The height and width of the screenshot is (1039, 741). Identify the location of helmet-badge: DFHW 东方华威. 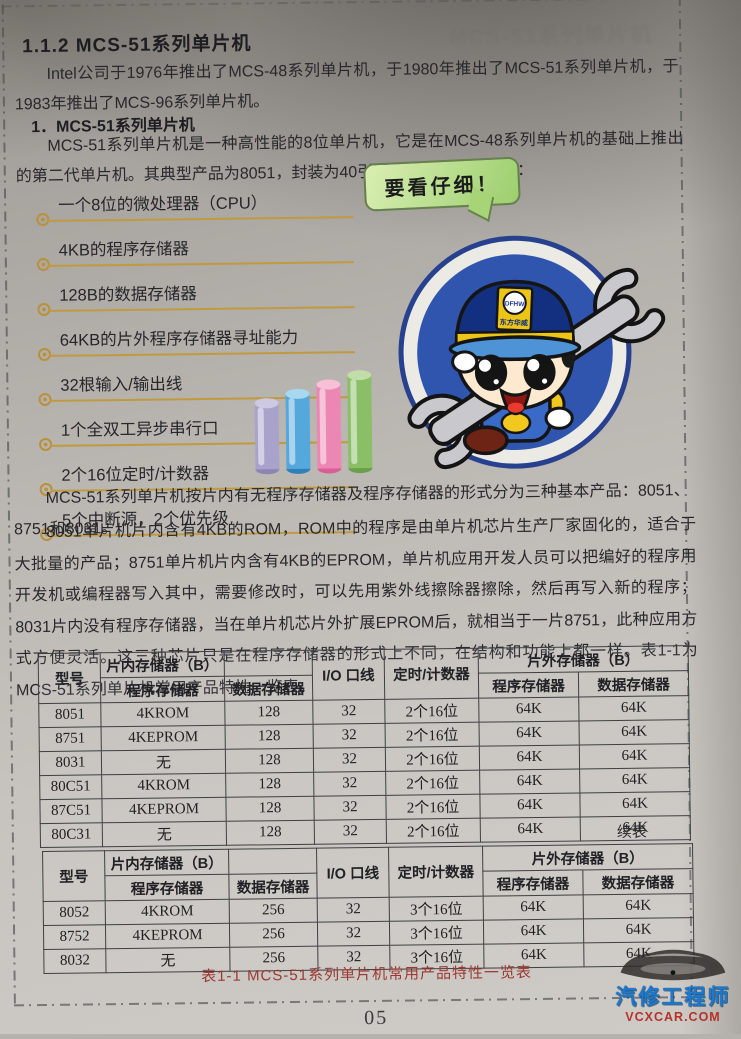
(514, 308).